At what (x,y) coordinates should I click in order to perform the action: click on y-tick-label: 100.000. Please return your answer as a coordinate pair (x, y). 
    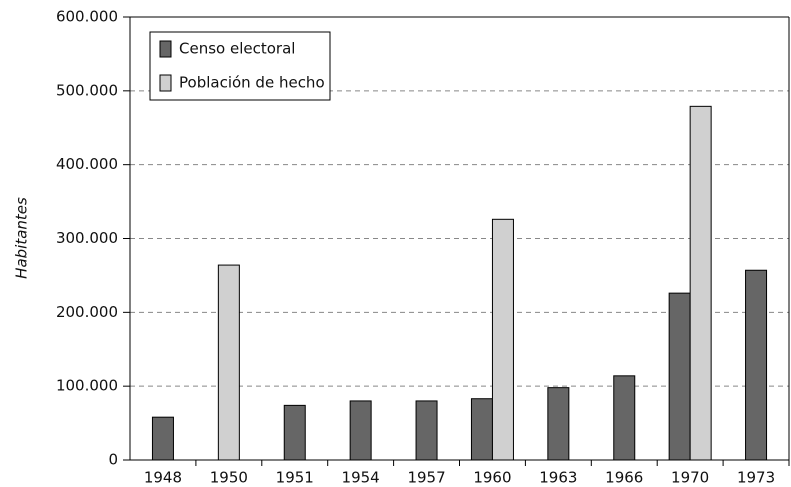
    Looking at the image, I should click on (87, 386).